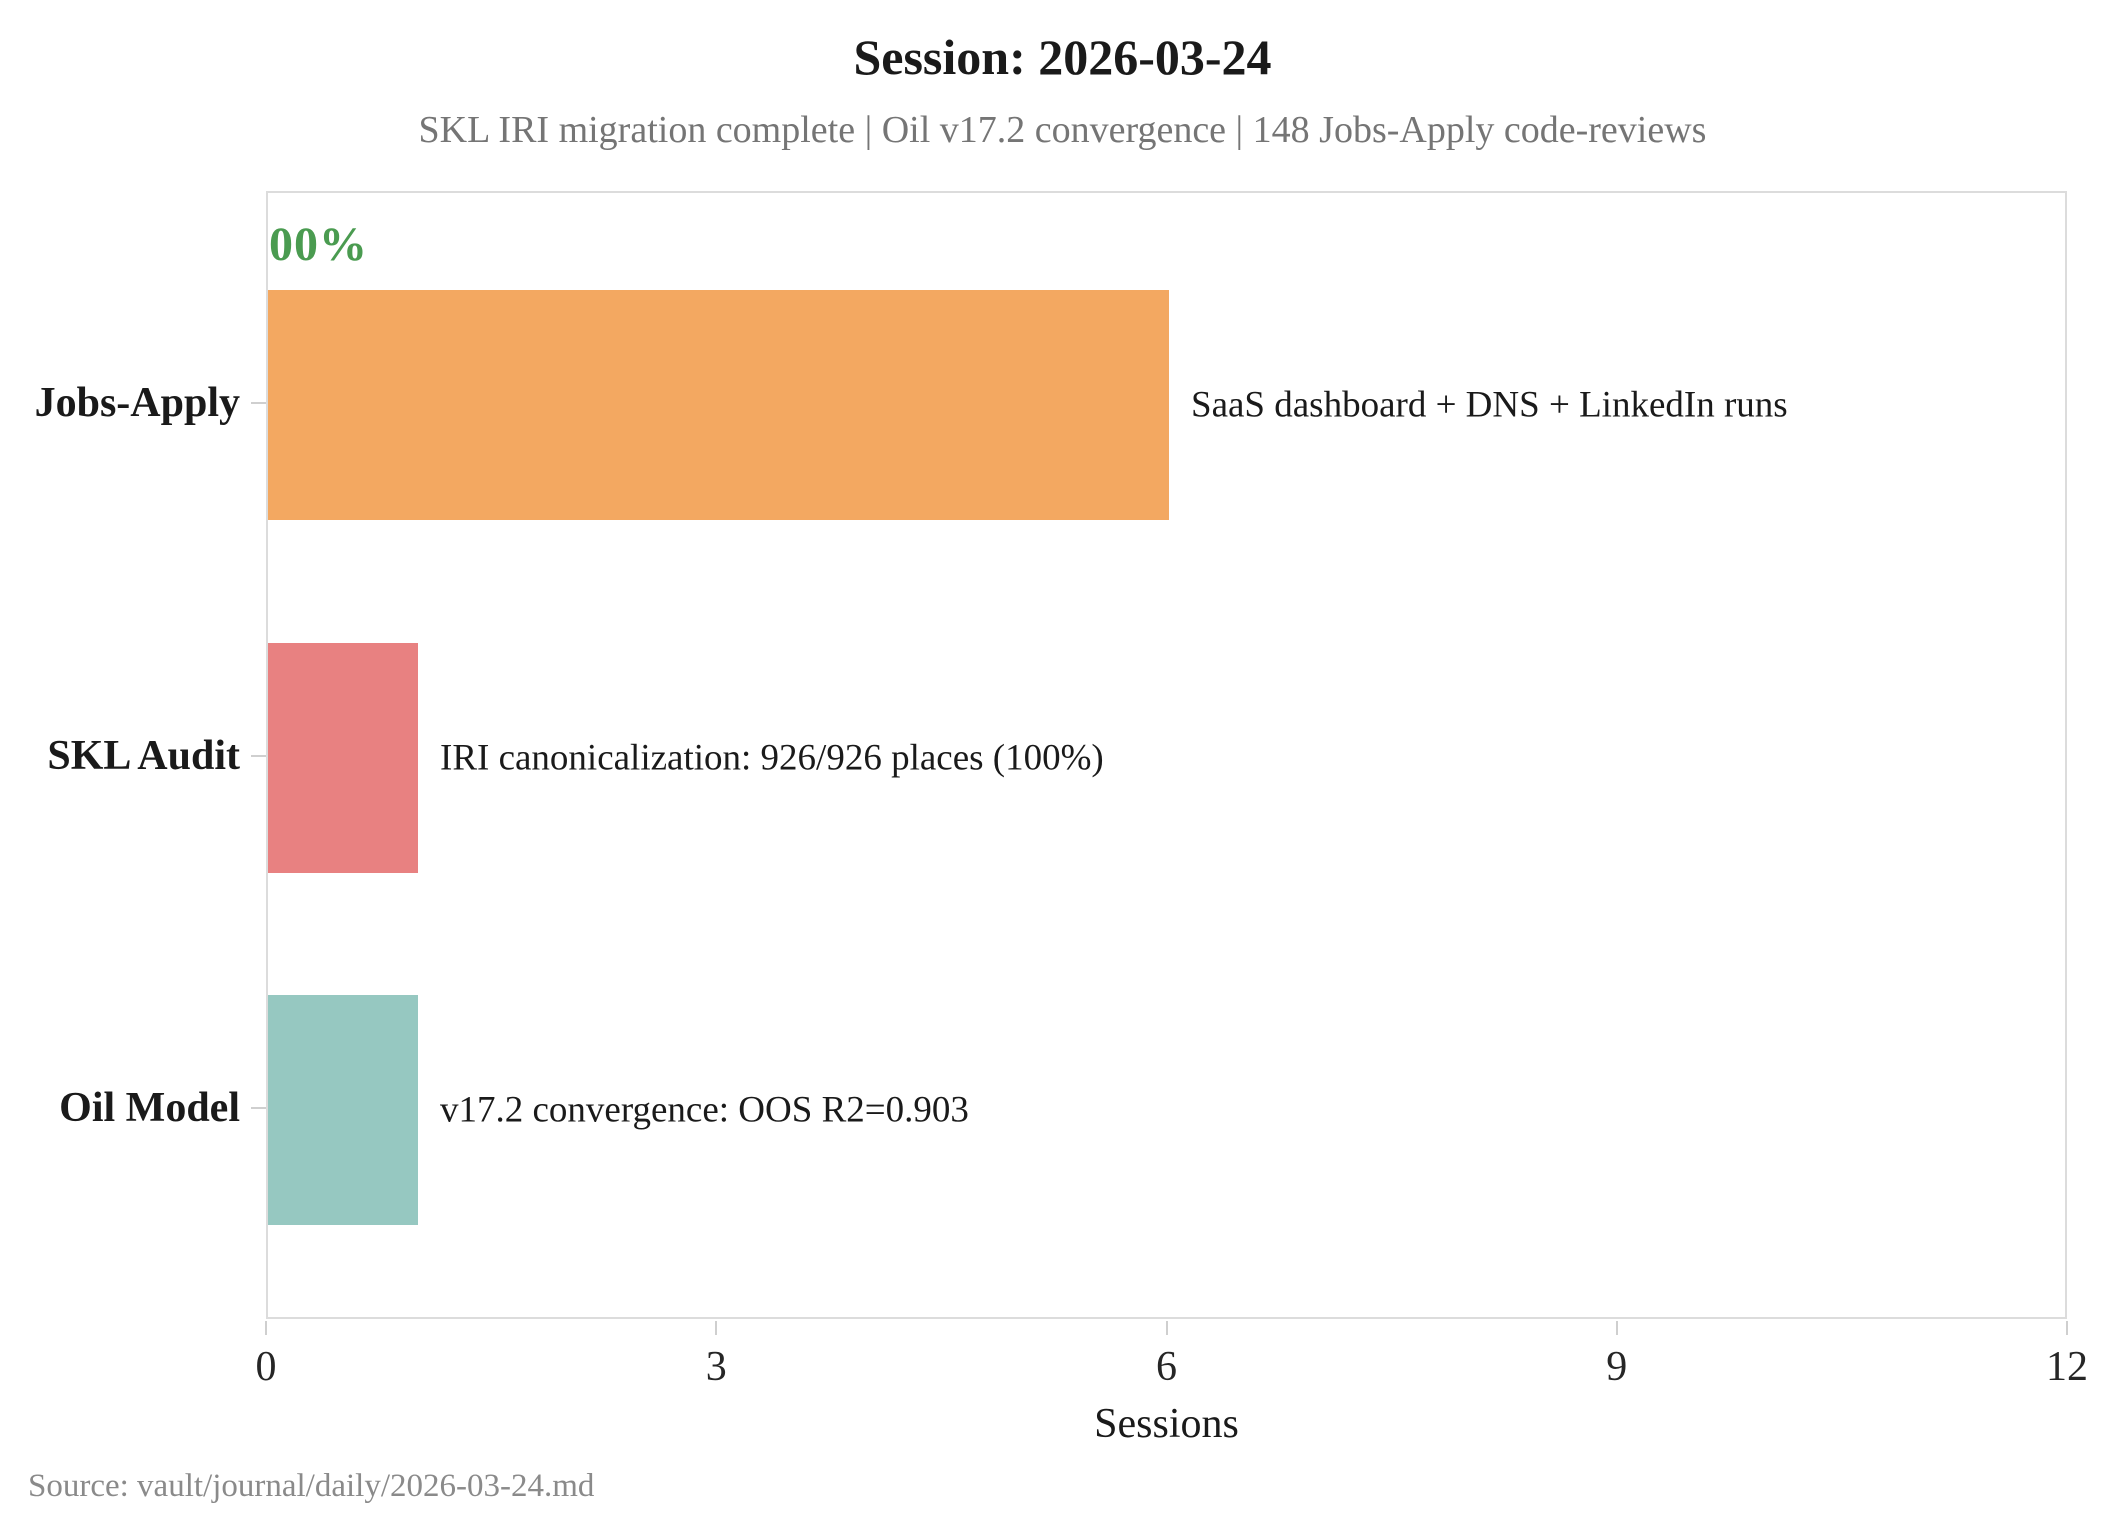 The width and height of the screenshot is (2125, 1535). What do you see at coordinates (149, 1108) in the screenshot?
I see `y-category-label: Oil Model` at bounding box center [149, 1108].